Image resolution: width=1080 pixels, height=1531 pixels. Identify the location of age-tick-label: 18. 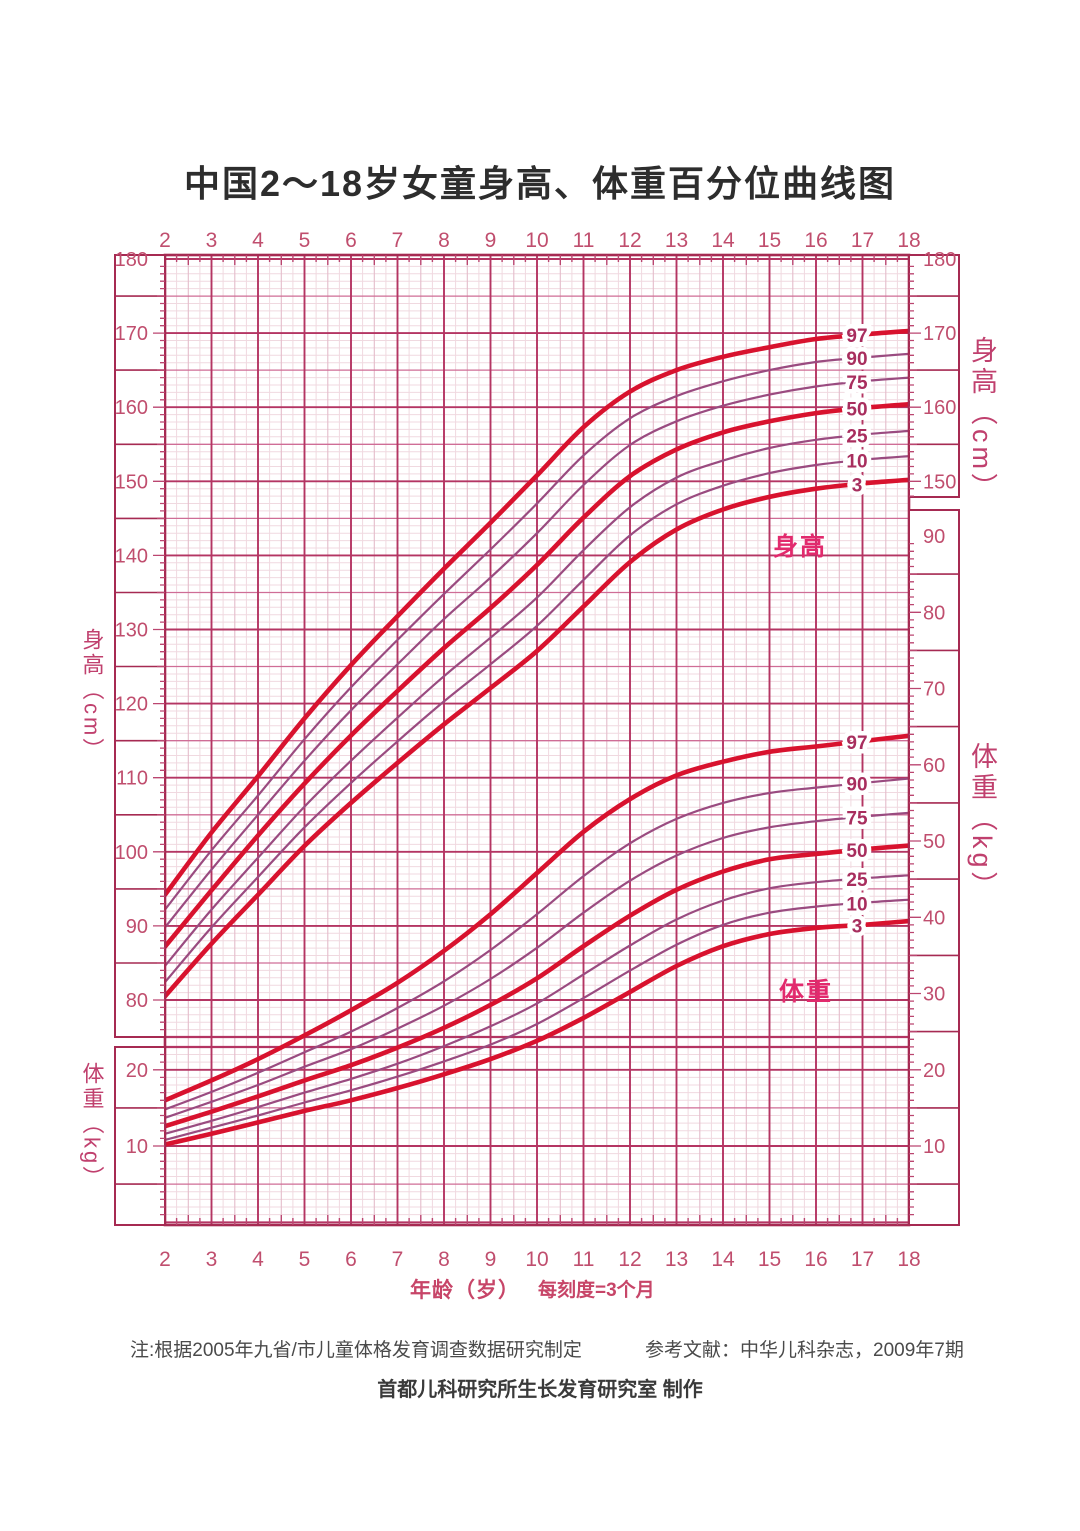
(908, 240).